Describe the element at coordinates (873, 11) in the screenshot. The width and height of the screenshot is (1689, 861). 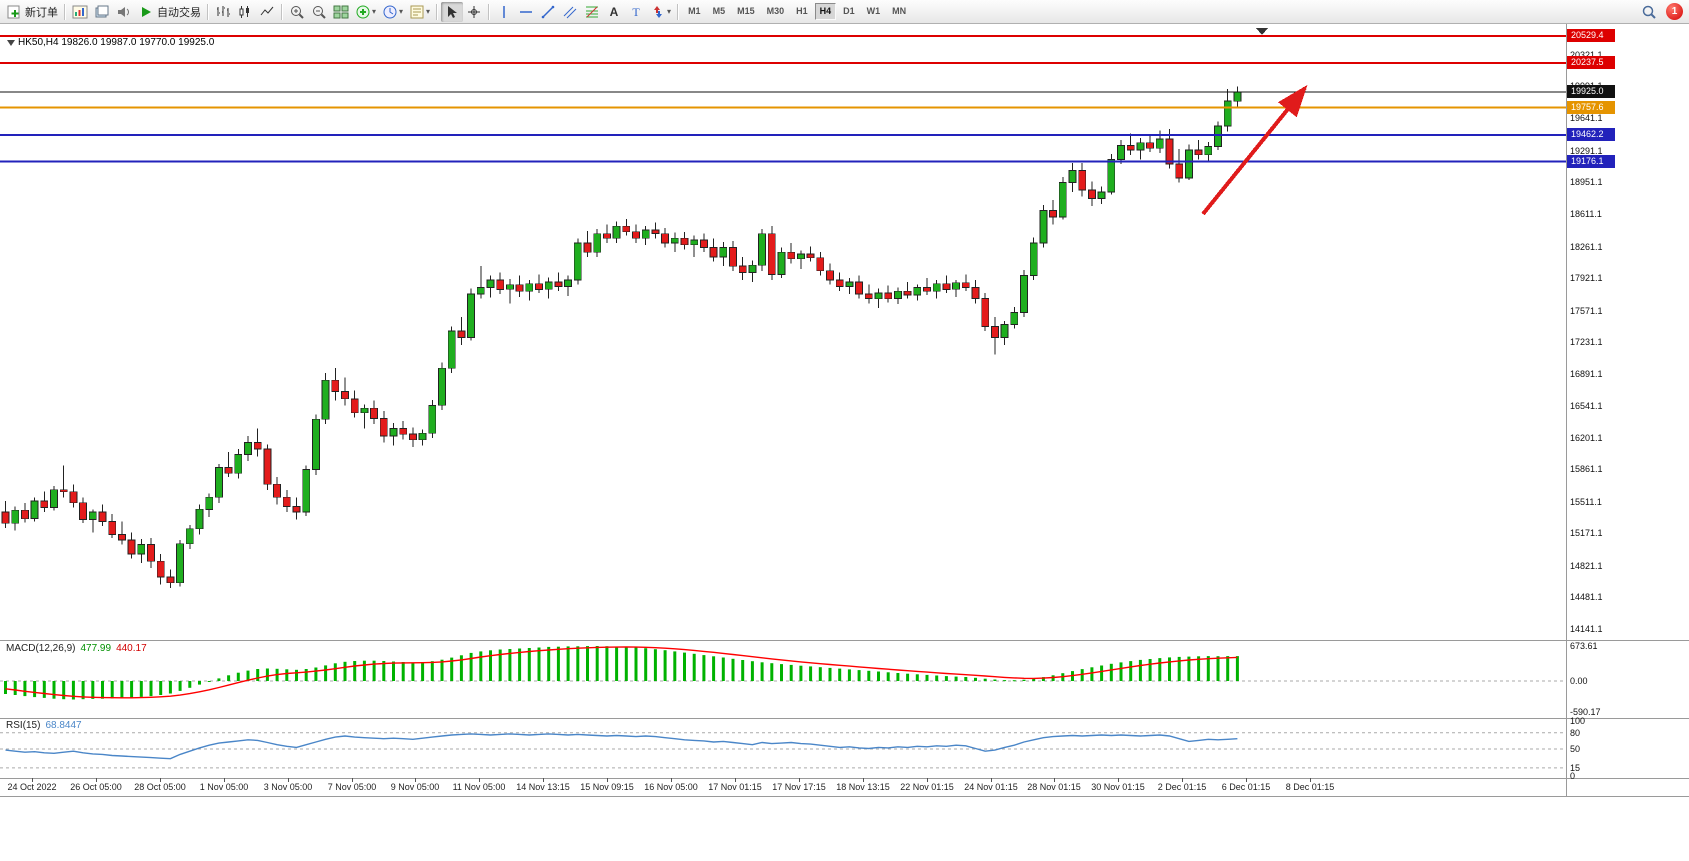
I see `timeframe-button-w1: W1` at that location.